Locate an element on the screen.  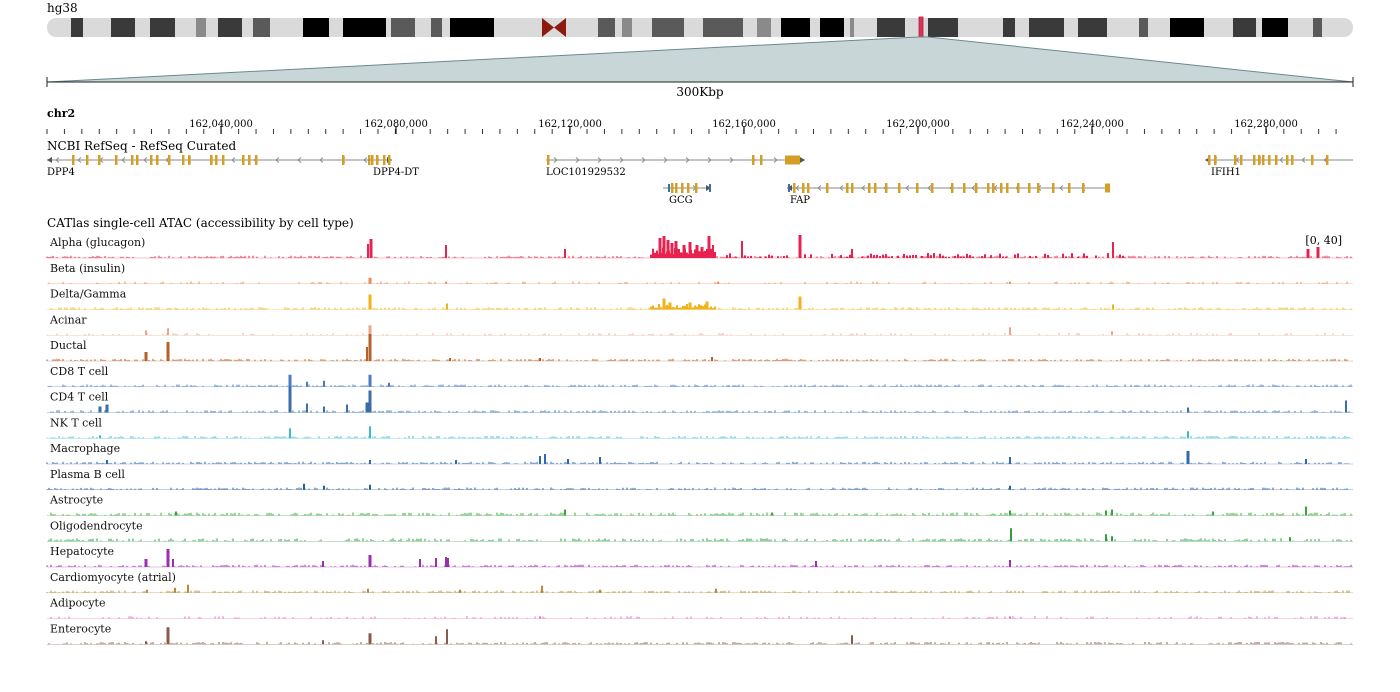
zoom-region-wedge is located at coordinates (700, 59).